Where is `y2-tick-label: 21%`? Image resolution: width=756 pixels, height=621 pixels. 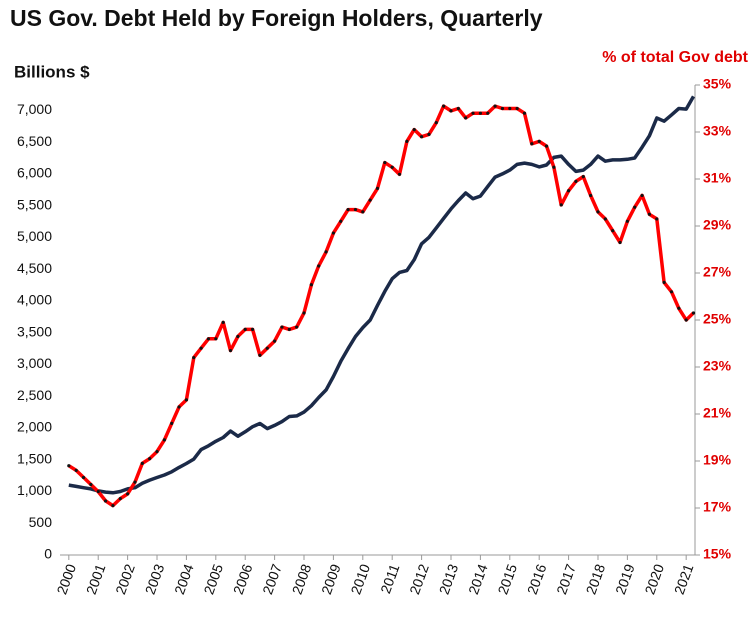
y2-tick-label: 21% is located at coordinates (717, 413).